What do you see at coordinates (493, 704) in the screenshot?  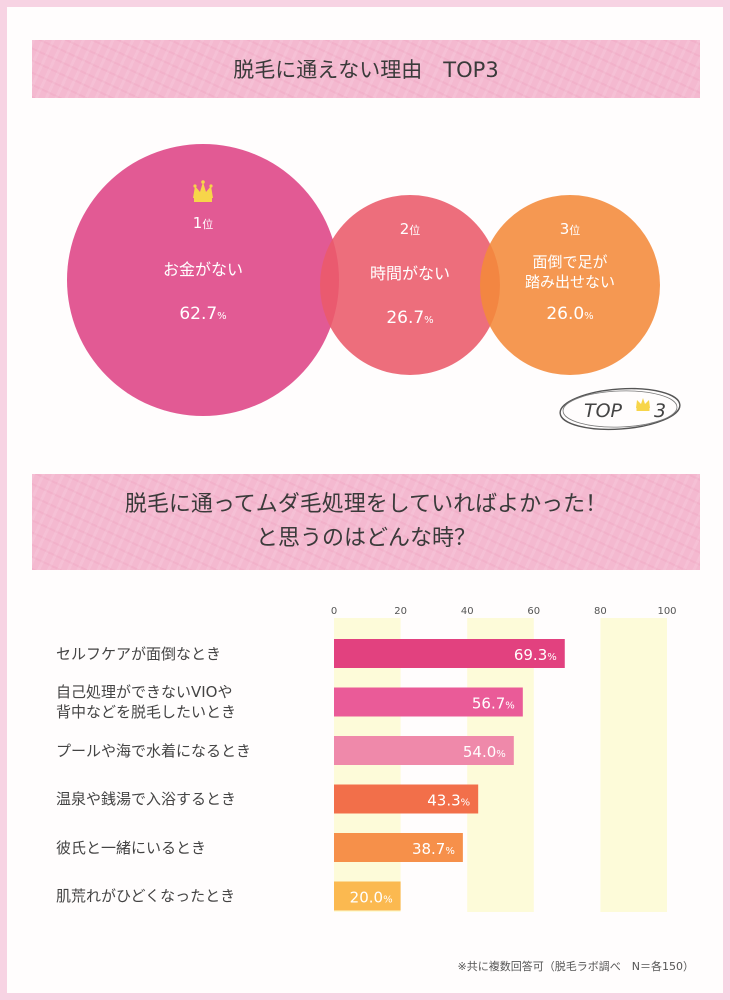 I see `bar-value-label: 56.7%` at bounding box center [493, 704].